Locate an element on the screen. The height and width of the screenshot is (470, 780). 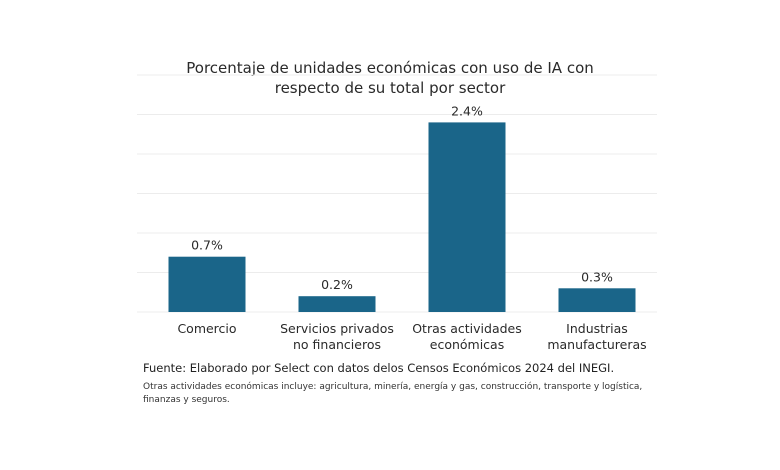
x-tick-label: manufactureras is located at coordinates (596, 344).